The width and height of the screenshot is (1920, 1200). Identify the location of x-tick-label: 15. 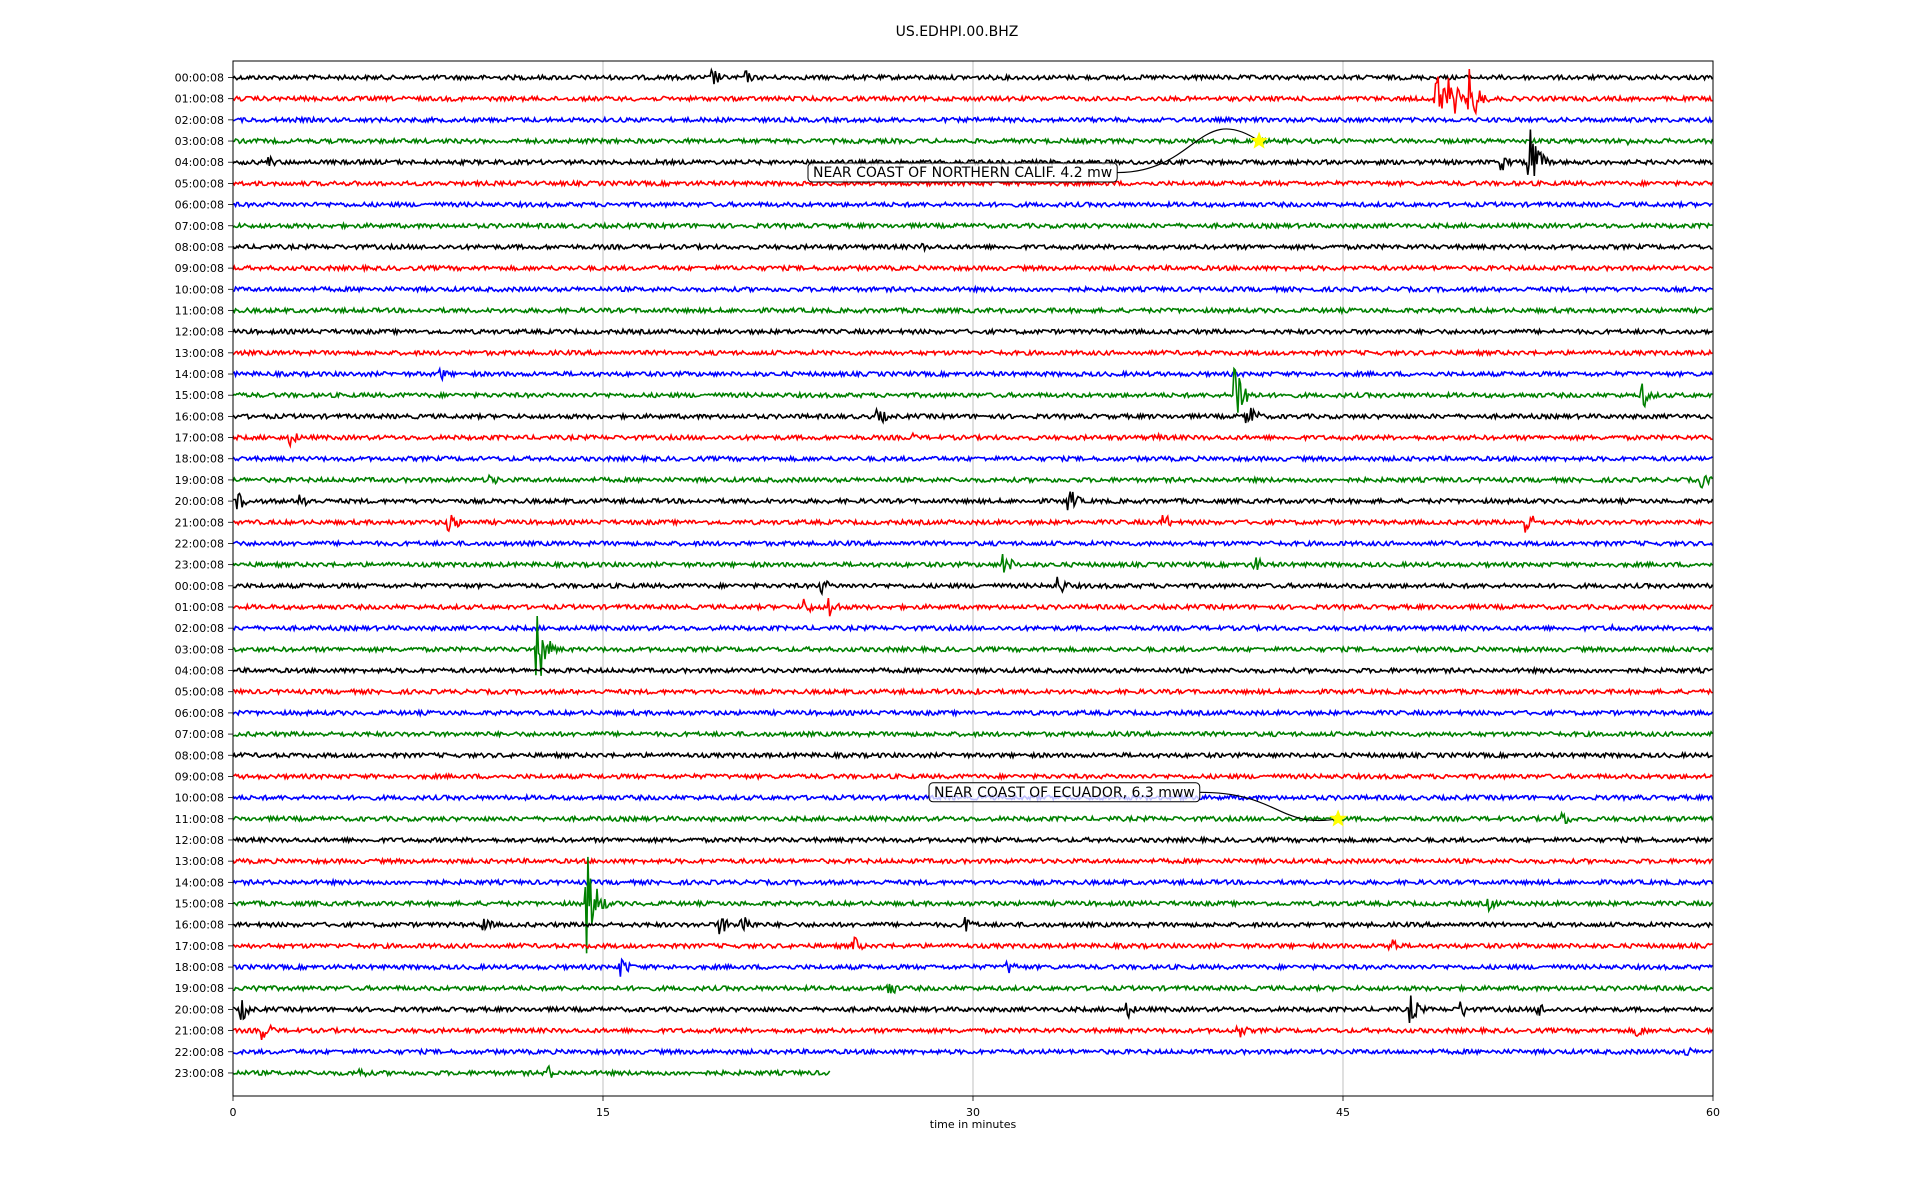
(603, 1112).